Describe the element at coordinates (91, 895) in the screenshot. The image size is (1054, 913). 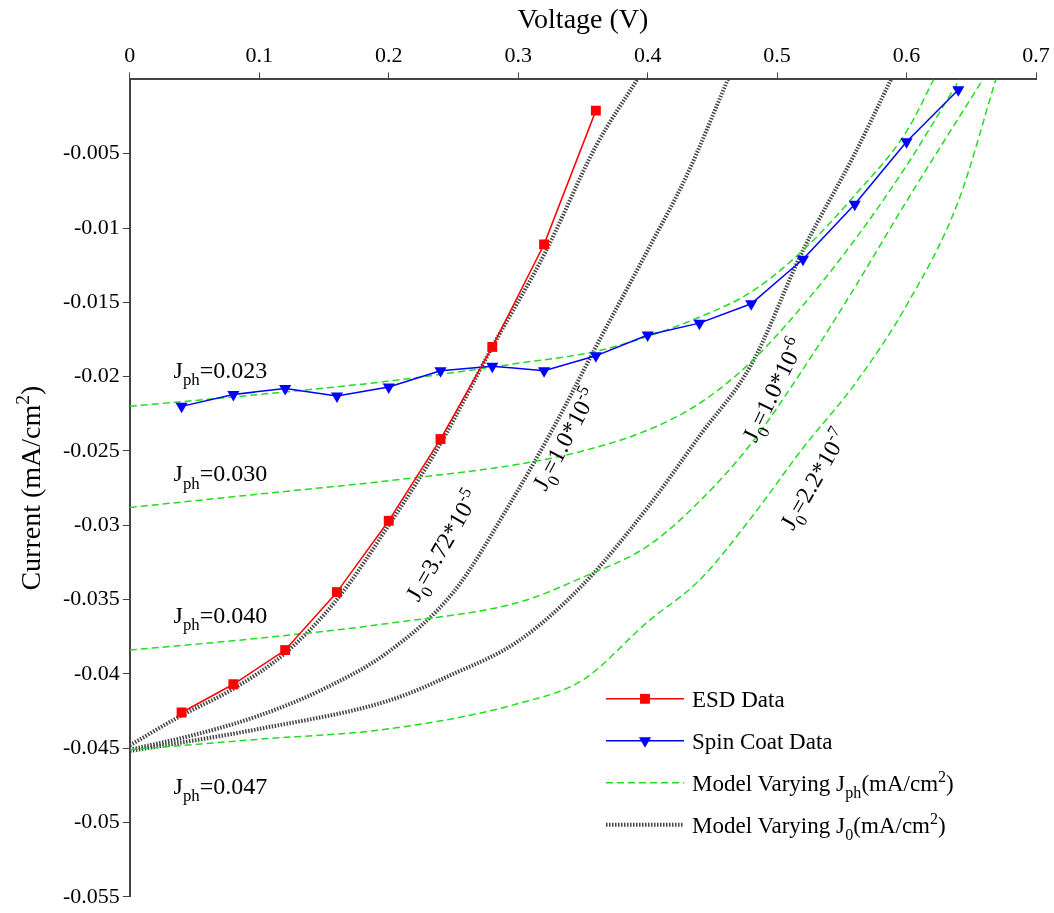
I see `y-tick-label: -0.055` at that location.